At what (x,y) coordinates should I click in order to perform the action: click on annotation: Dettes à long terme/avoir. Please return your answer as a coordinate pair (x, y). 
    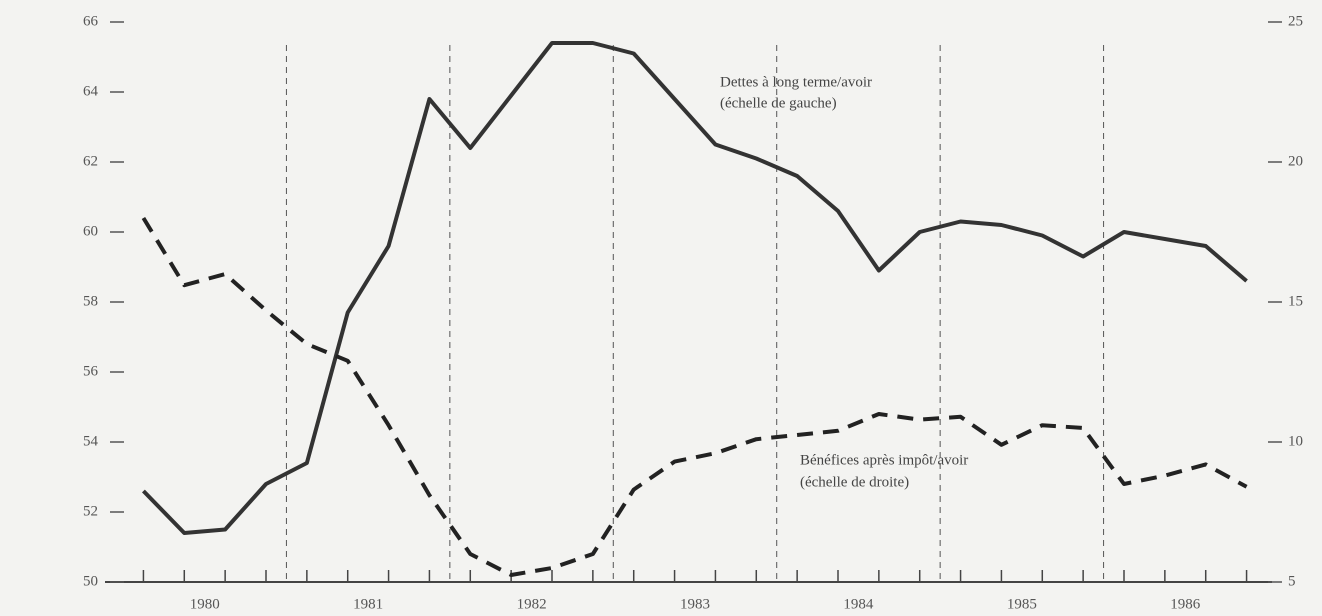
    Looking at the image, I should click on (796, 82).